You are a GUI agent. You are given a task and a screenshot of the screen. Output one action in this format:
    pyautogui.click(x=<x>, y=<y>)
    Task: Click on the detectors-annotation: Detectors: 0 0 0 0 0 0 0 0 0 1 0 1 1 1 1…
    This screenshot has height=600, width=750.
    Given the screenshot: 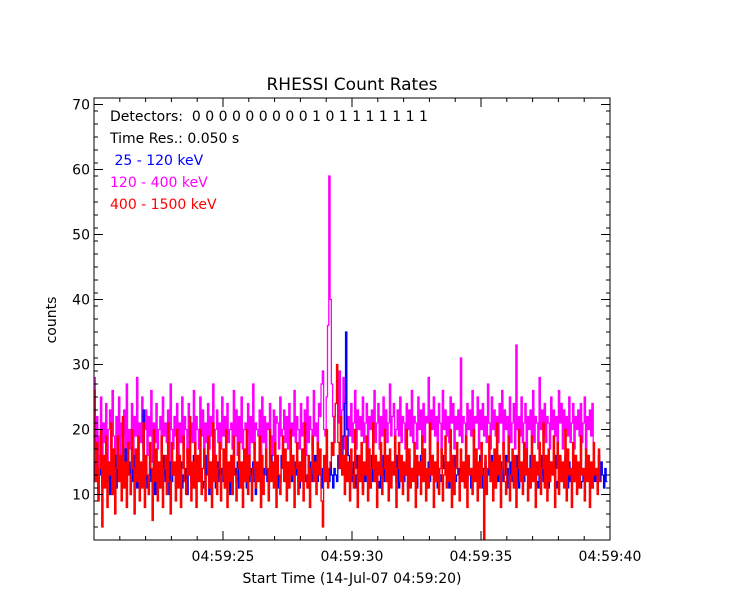 What is the action you would take?
    pyautogui.click(x=269, y=117)
    